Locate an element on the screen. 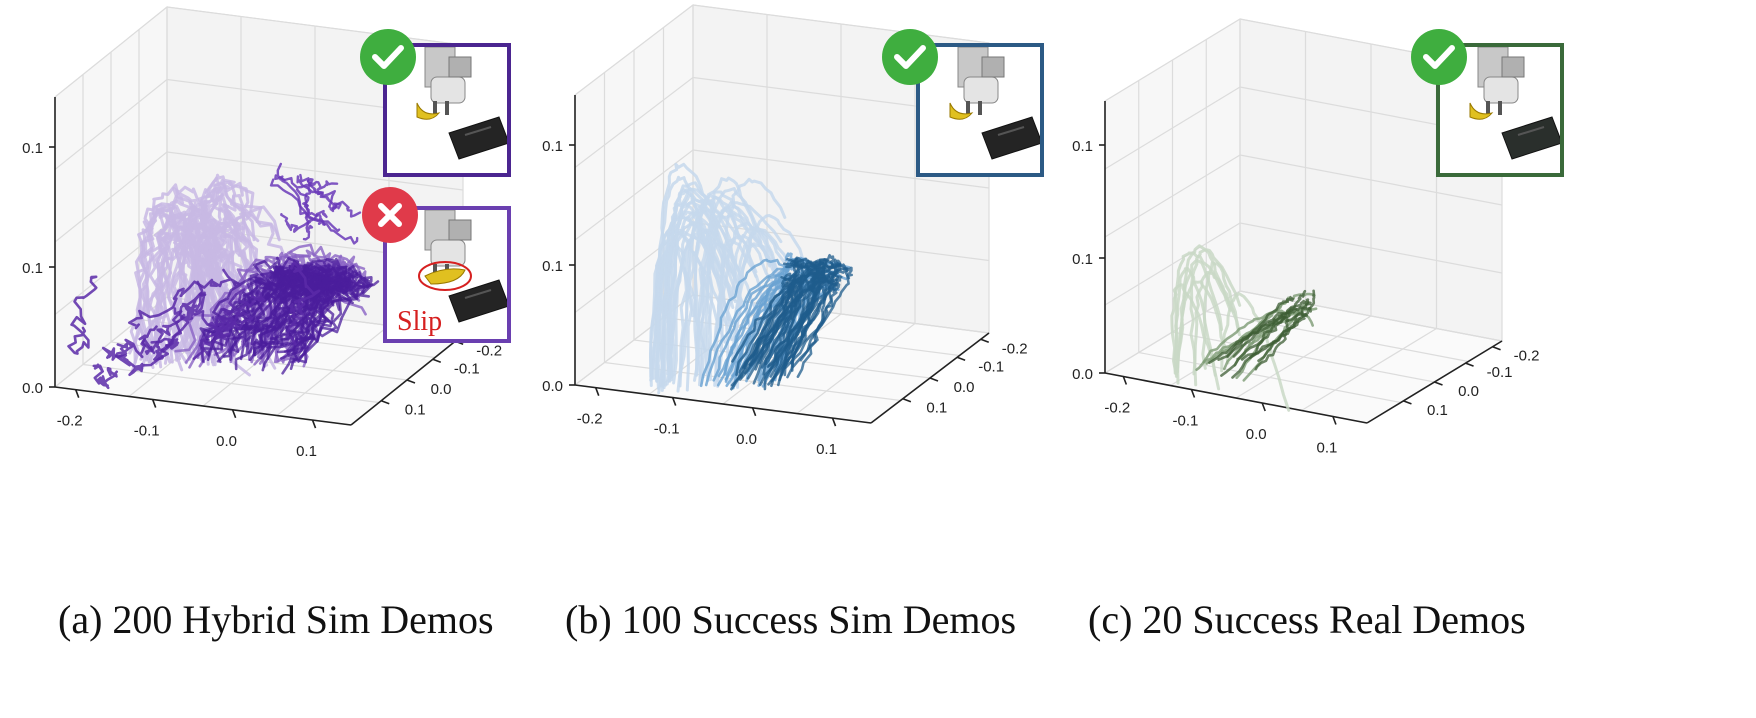 Image resolution: width=1756 pixels, height=718 pixels. failure-trajectories is located at coordinates (214, 276).